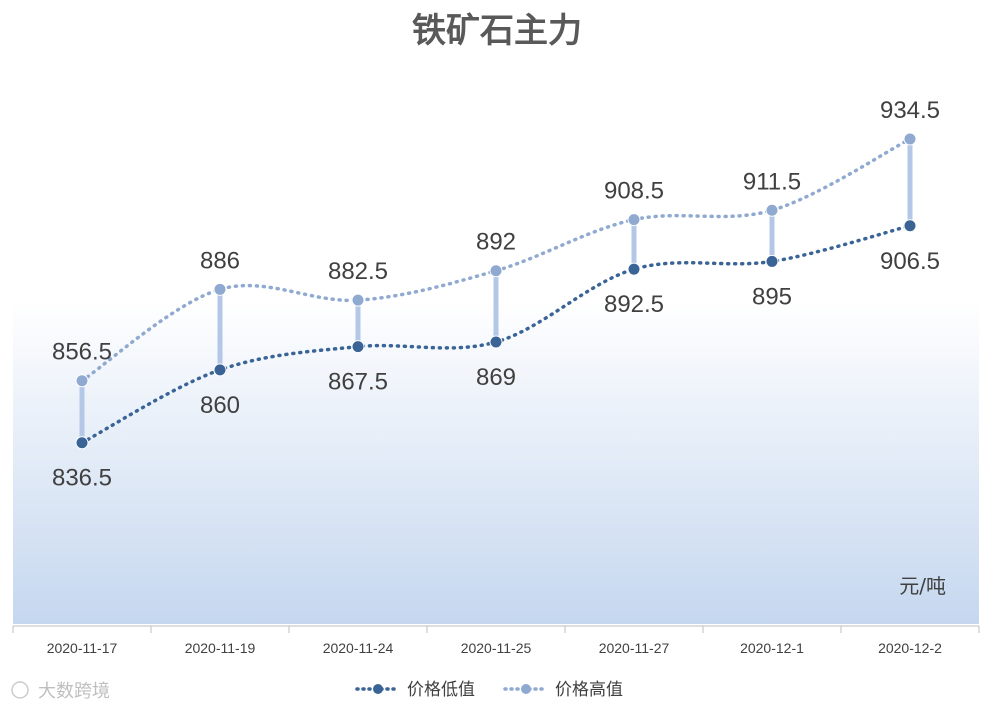  I want to click on data-label-low: 867.5, so click(358, 382).